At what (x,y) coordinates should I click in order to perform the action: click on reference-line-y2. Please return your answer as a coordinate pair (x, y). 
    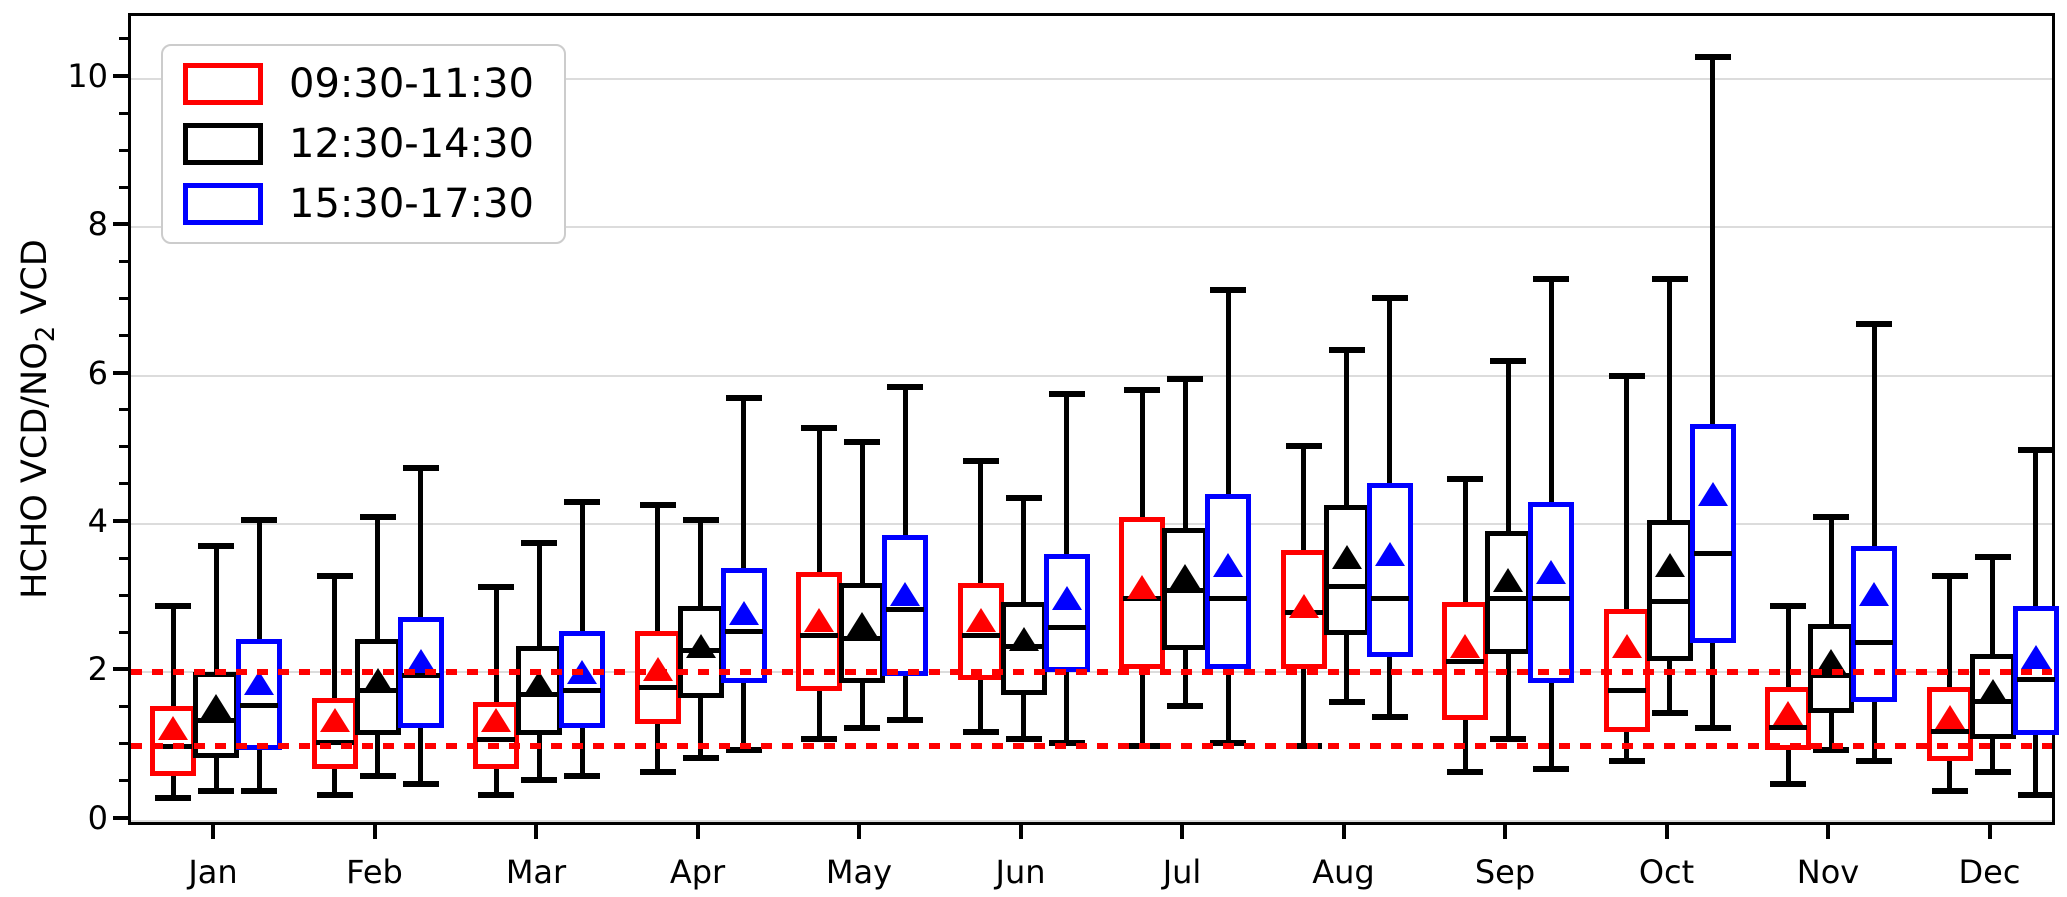
    Looking at the image, I should click on (1091, 672).